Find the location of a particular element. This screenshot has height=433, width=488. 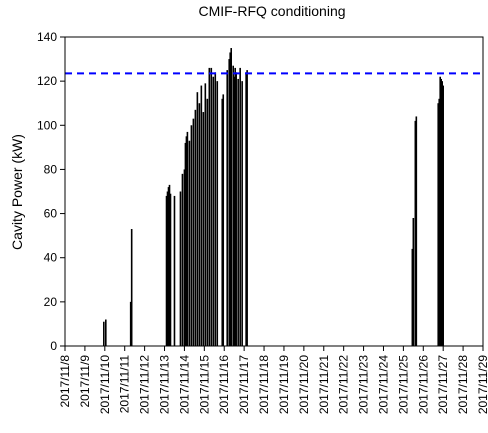

chart-title: CMIF-RFQ conditioning is located at coordinates (271, 11).